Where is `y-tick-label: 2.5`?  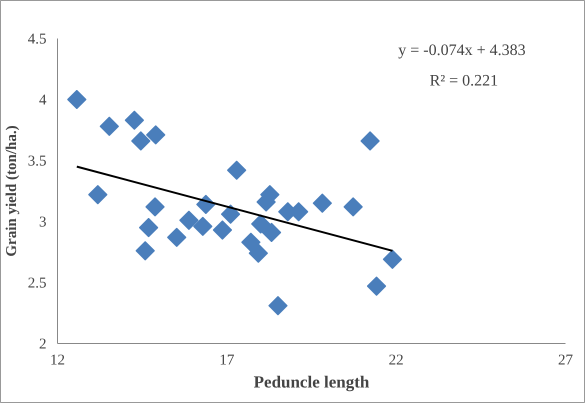
y-tick-label: 2.5 is located at coordinates (37, 284).